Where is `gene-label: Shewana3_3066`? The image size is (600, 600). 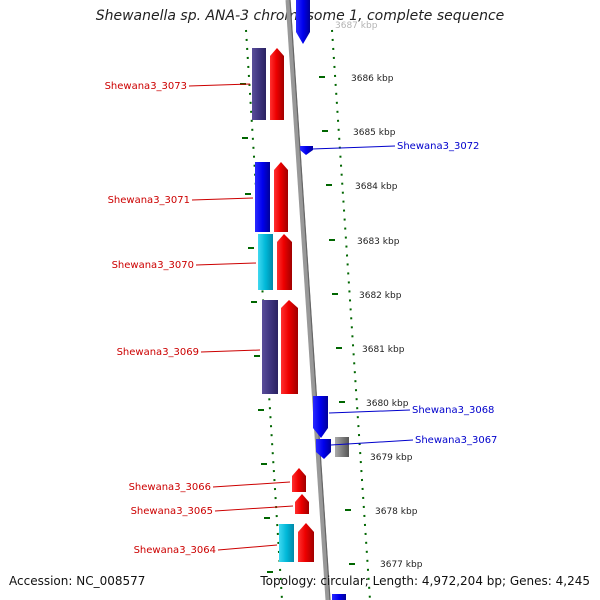
gene-label: Shewana3_3066 is located at coordinates (170, 487).